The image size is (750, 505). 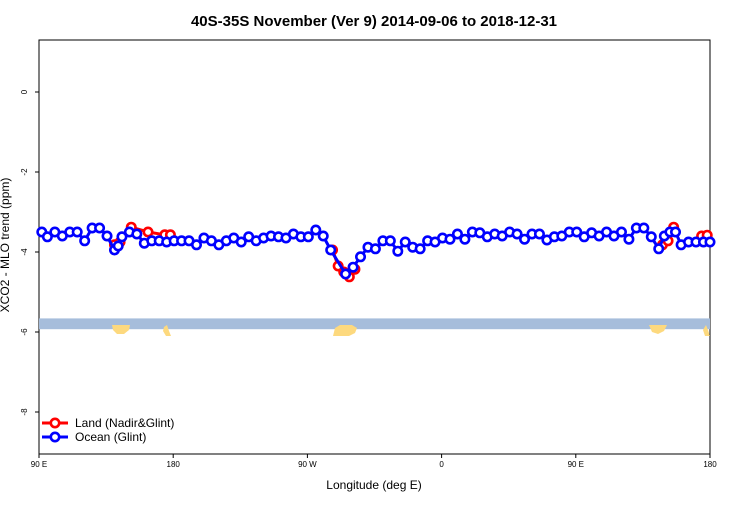 I want to click on legend: Land (Nadir&Glint) Ocean (Glint), so click(x=108, y=430).